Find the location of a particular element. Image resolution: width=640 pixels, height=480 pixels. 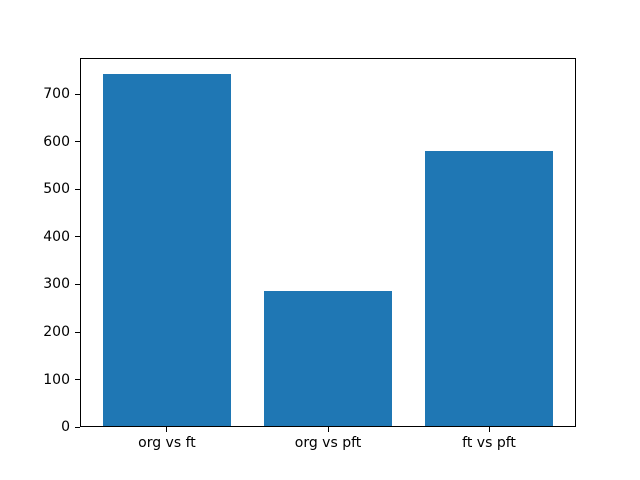

y-tick-label: 0 is located at coordinates (65, 427).